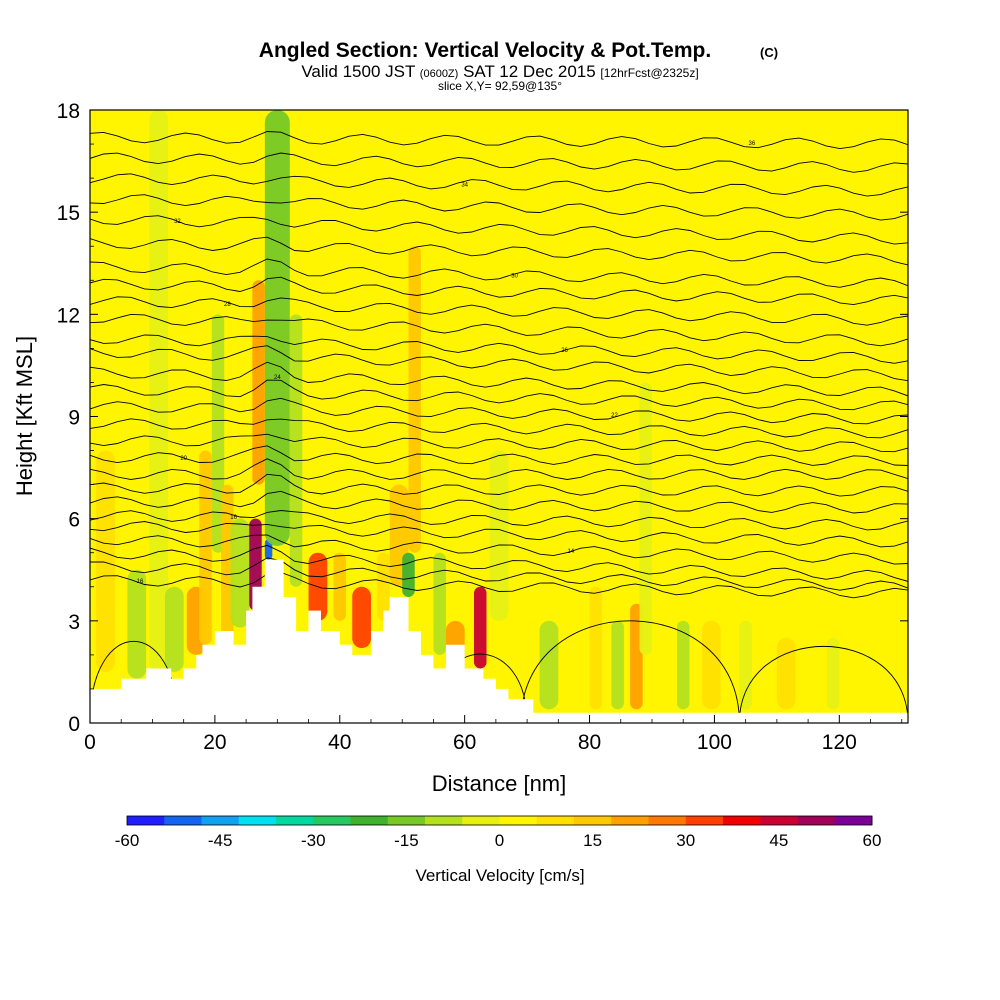  Describe the element at coordinates (127, 840) in the screenshot. I see `colorbar-tick-0: -60` at that location.